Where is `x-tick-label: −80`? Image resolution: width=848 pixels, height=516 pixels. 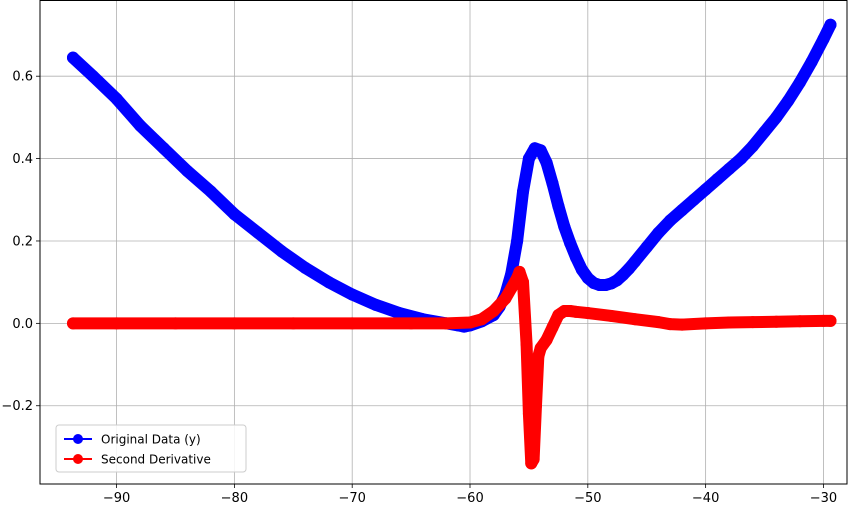
x-tick-label: −80 is located at coordinates (234, 498).